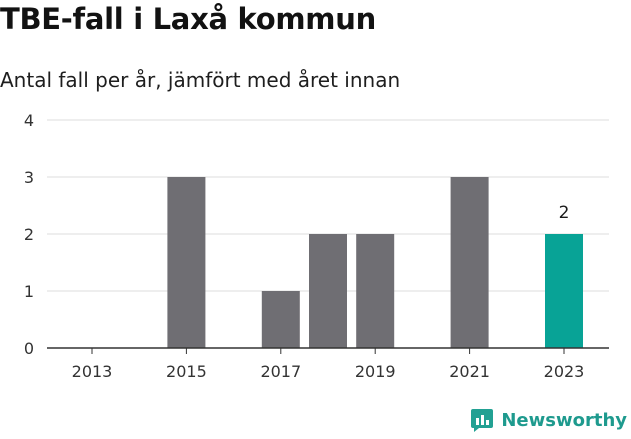 Image resolution: width=631 pixels, height=439 pixels. I want to click on data-label: 2, so click(564, 213).